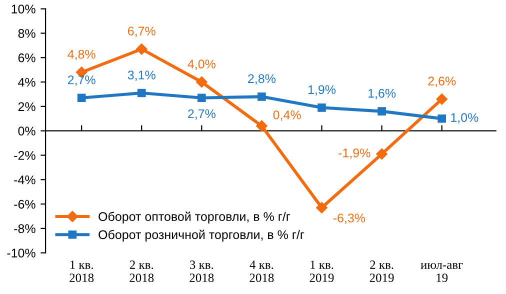  Describe the element at coordinates (442, 81) in the screenshot. I see `data-label: 2,6%` at that location.